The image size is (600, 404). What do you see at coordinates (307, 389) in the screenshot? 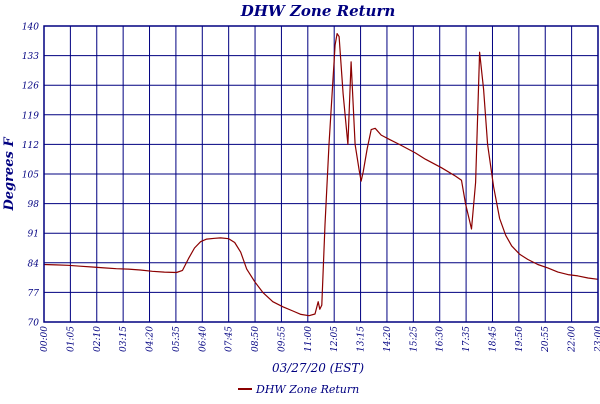
I see `legend-label-dhw-zone-return: DHW Zone Return` at bounding box center [307, 389].